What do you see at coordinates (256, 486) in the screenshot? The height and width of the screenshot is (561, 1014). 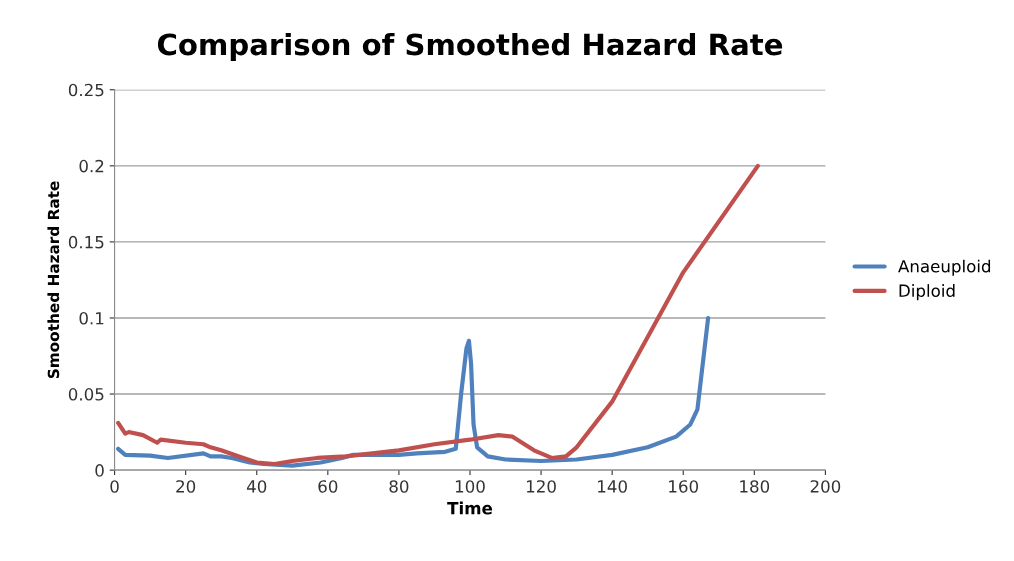 I see `x-tick-label: 40` at bounding box center [256, 486].